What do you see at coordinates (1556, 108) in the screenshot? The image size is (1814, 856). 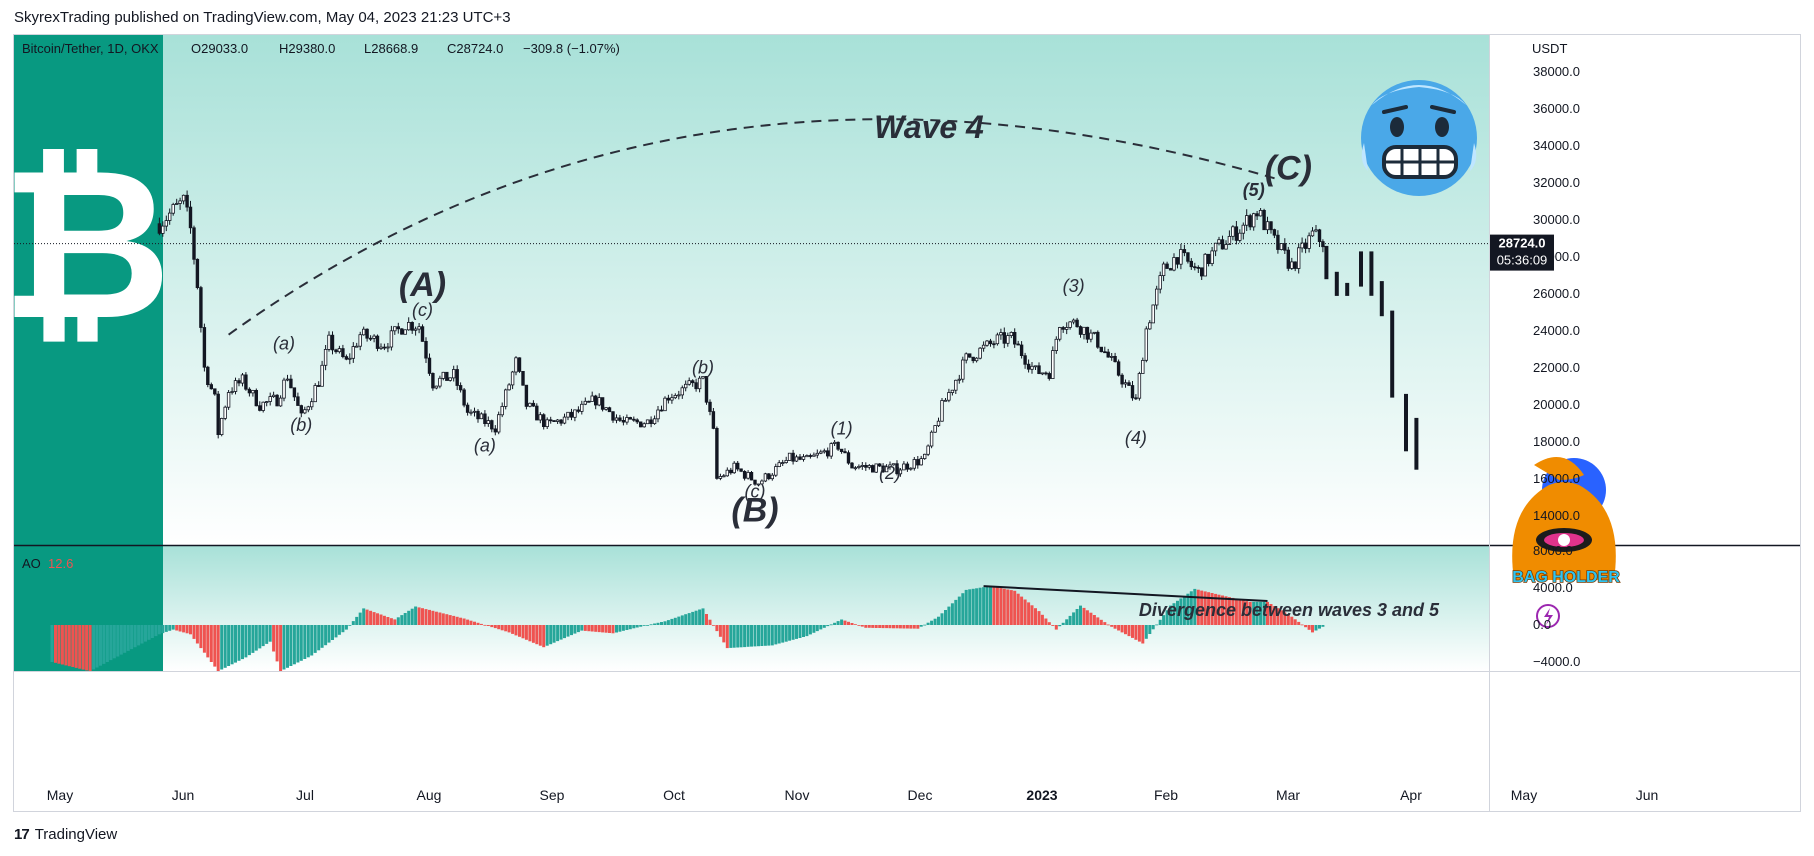 I see `price-tick-label: 36000.0` at bounding box center [1556, 108].